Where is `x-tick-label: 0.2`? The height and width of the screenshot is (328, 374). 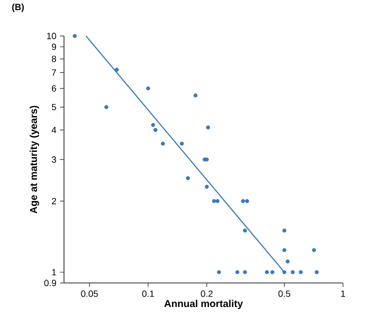
x-tick-label: 0.2 is located at coordinates (206, 293).